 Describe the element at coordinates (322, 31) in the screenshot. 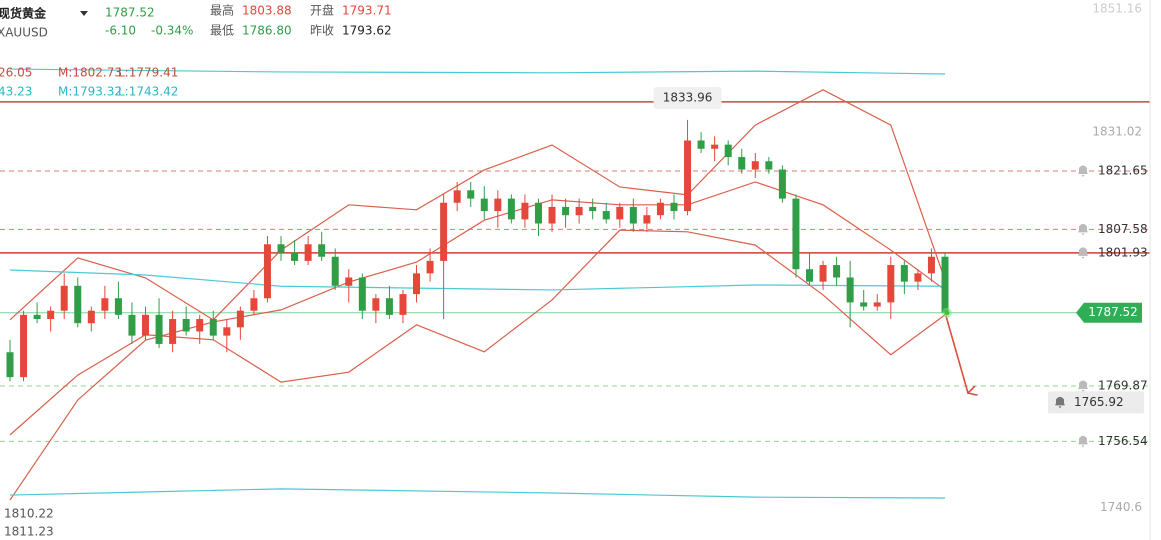

I see `stat-label: 昨收` at that location.